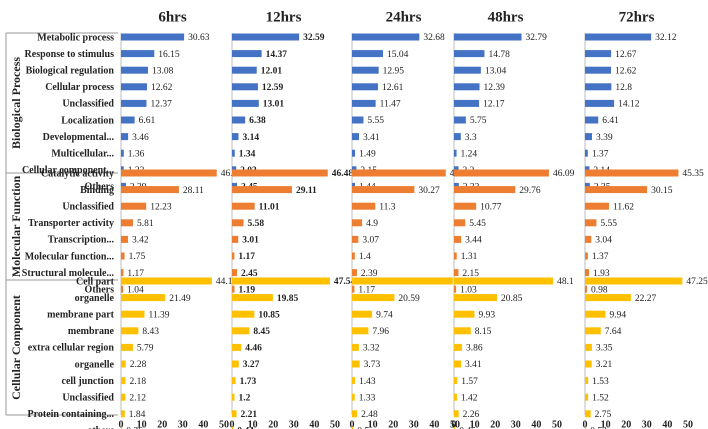 The width and height of the screenshot is (708, 429). I want to click on data-label: 0.5, so click(363, 428).